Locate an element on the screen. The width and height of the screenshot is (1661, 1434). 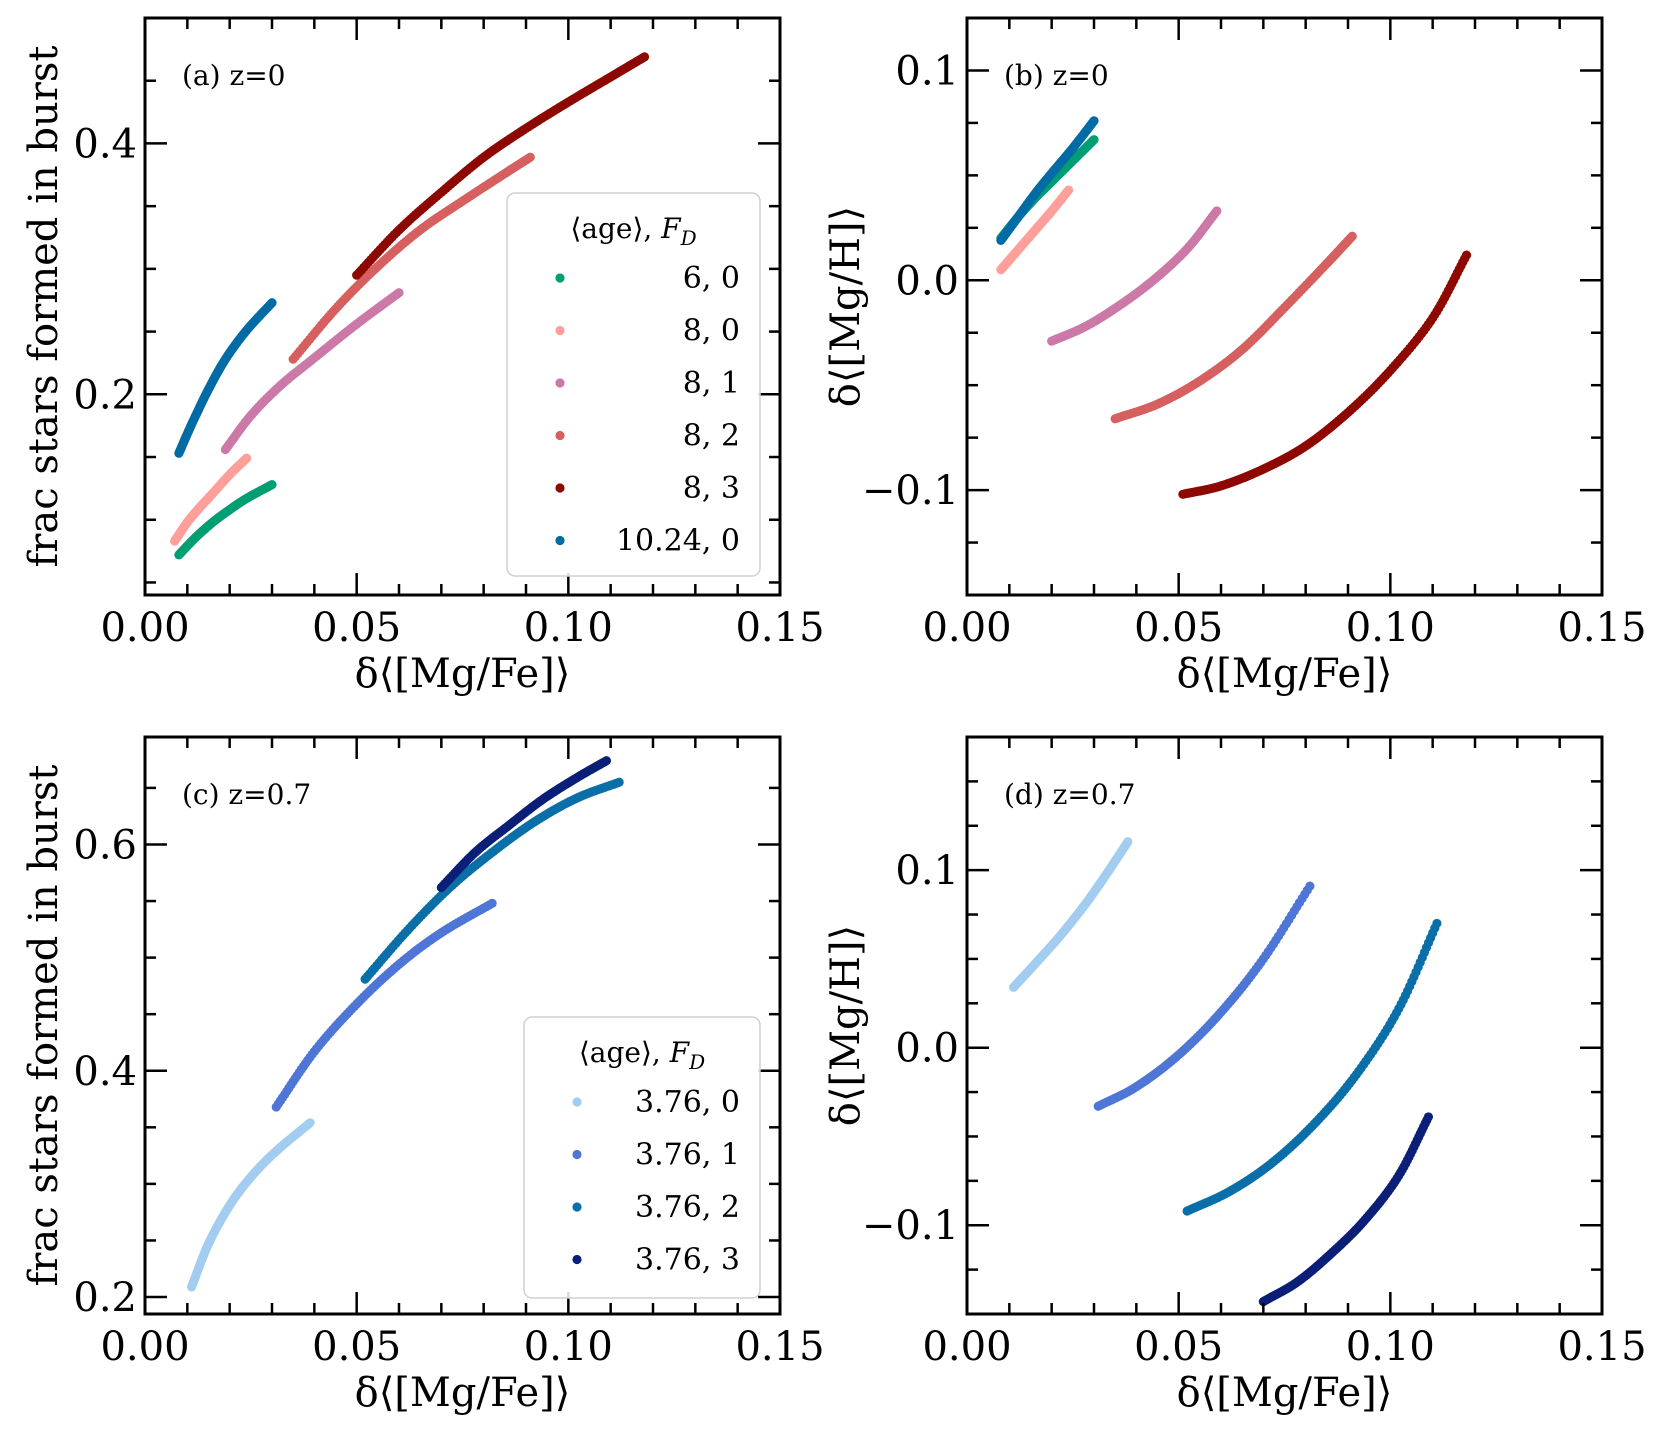
panel-annotation: (a) z=0 is located at coordinates (233, 75).